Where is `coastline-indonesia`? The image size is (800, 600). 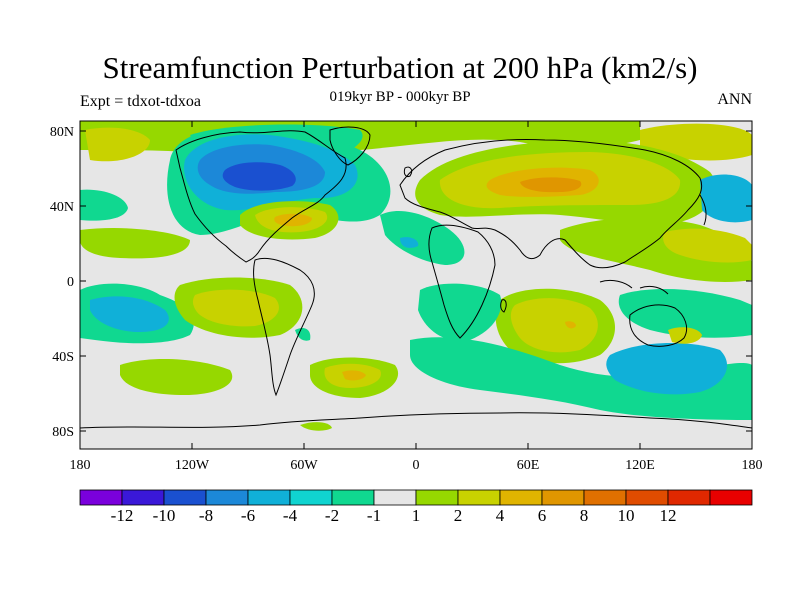 coastline-indonesia is located at coordinates (634, 287).